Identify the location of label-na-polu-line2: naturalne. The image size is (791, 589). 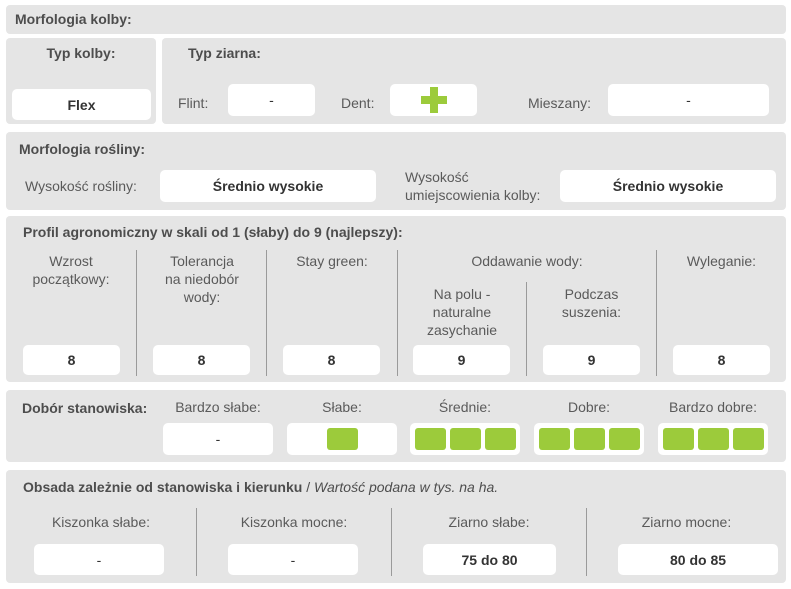
(462, 312).